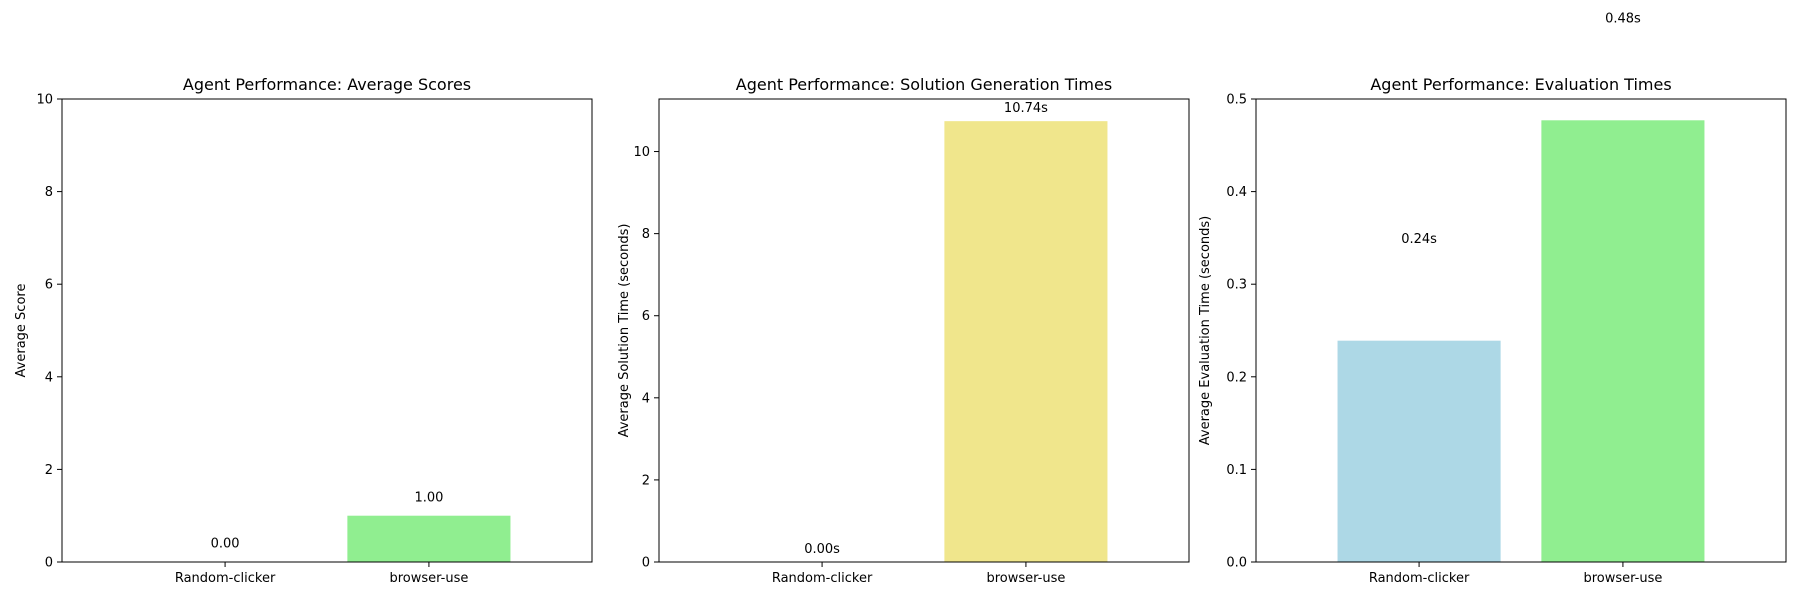  I want to click on data-label: 0.00, so click(225, 544).